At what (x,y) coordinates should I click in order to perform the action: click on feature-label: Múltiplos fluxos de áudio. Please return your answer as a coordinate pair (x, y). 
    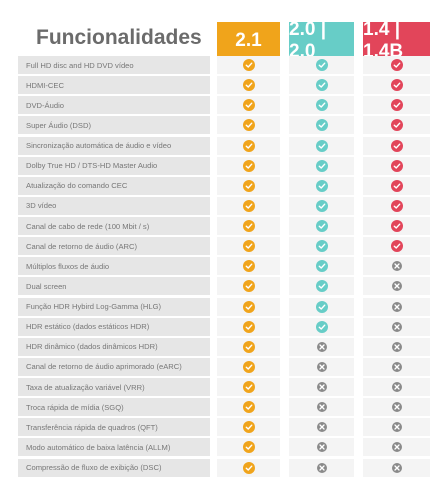
    Looking at the image, I should click on (114, 266).